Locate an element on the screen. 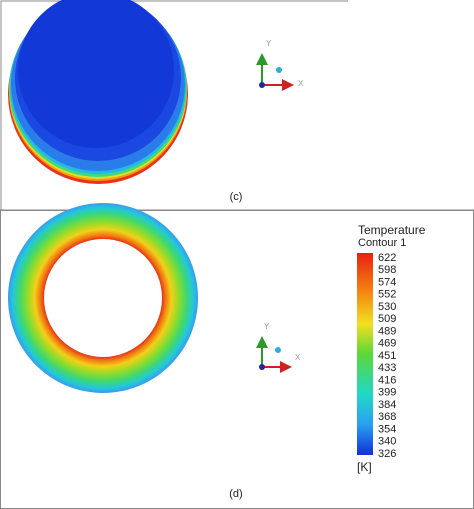 This screenshot has height=509, width=474. legend-unit: [K] is located at coordinates (364, 467).